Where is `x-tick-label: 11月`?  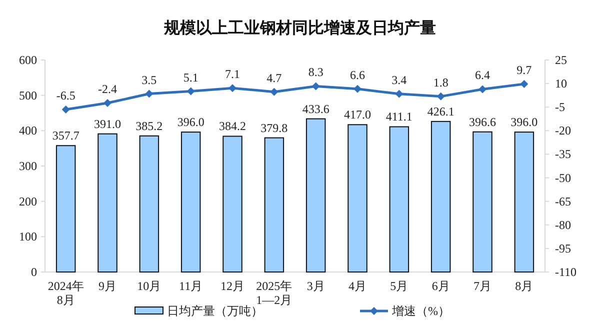
x-tick-label: 11月 is located at coordinates (191, 286).